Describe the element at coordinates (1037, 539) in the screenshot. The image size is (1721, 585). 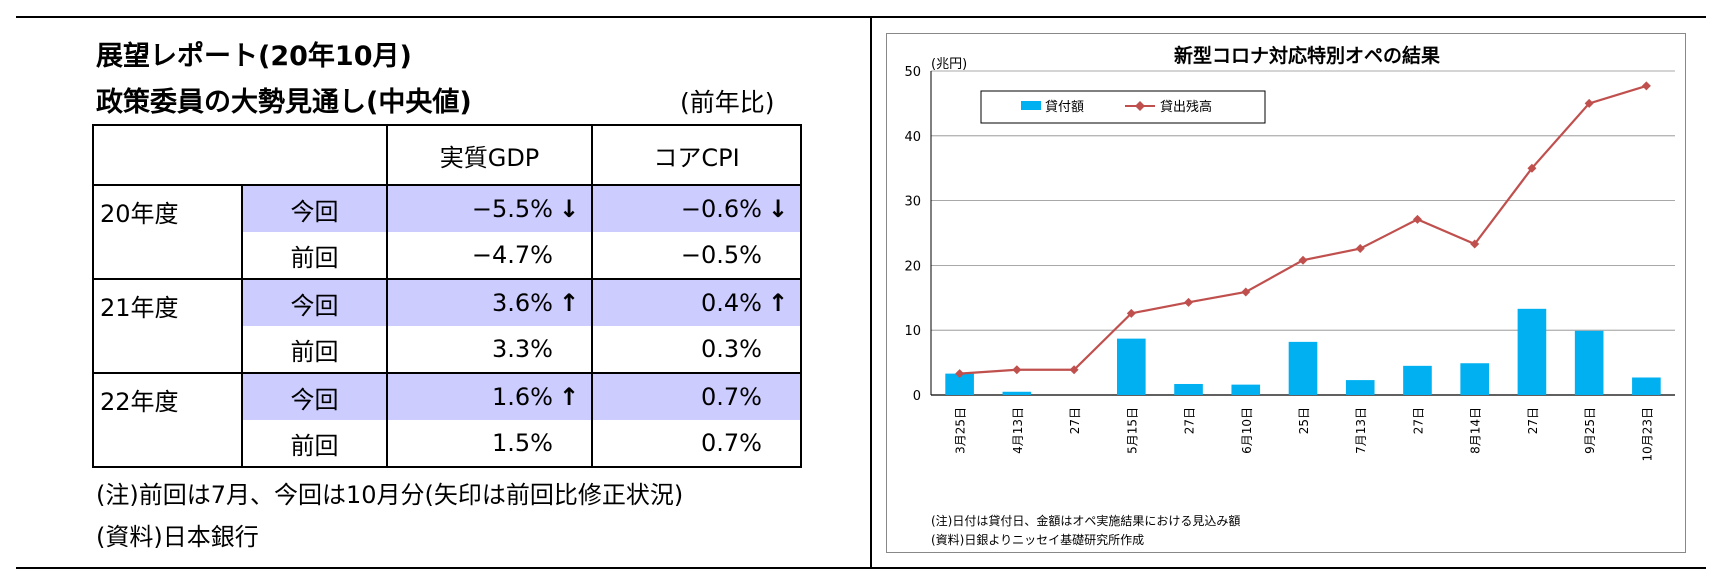
I see `chart-source: (資料)日銀よりニッセイ基礎研究所作成` at that location.